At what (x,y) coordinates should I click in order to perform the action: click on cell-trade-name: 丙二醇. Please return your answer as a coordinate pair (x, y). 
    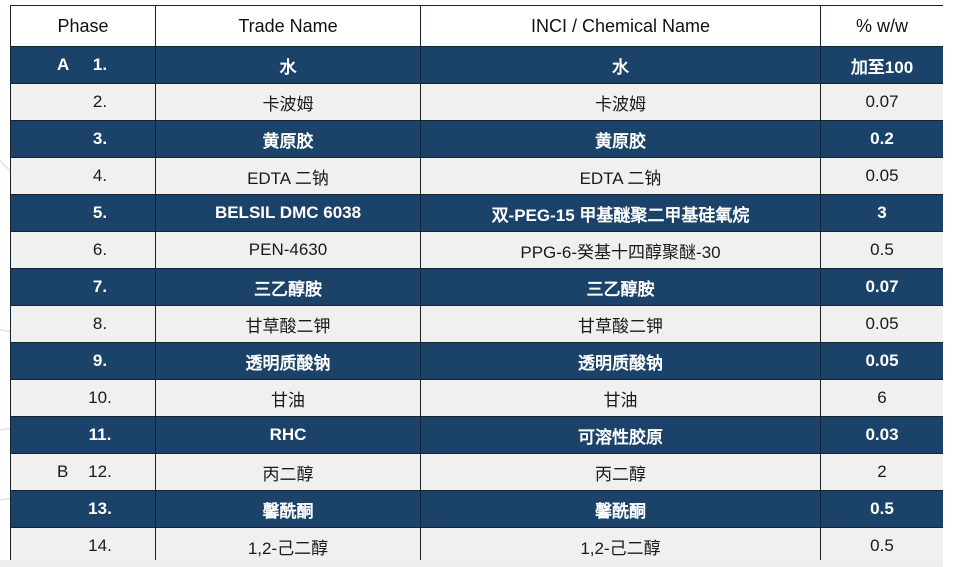
    Looking at the image, I should click on (288, 472).